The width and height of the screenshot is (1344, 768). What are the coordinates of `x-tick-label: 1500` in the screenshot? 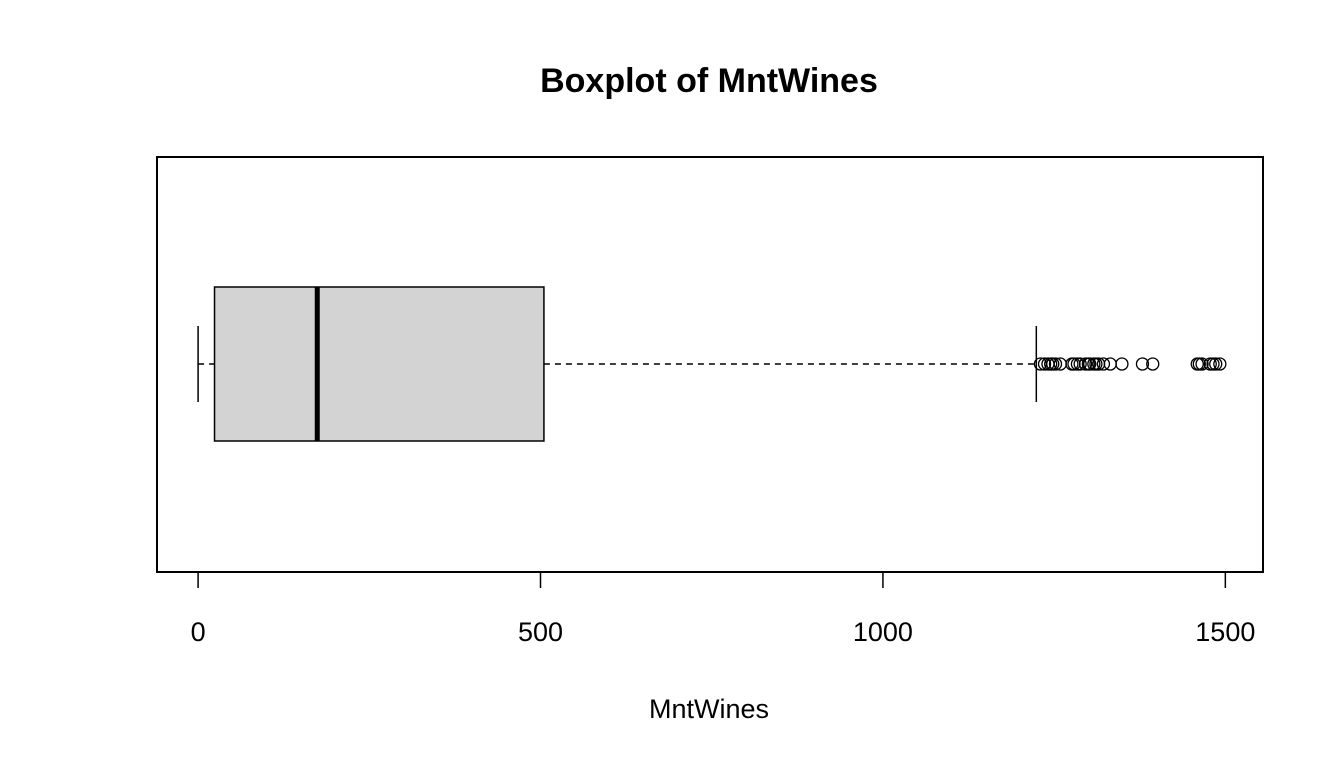 It's located at (1225, 632).